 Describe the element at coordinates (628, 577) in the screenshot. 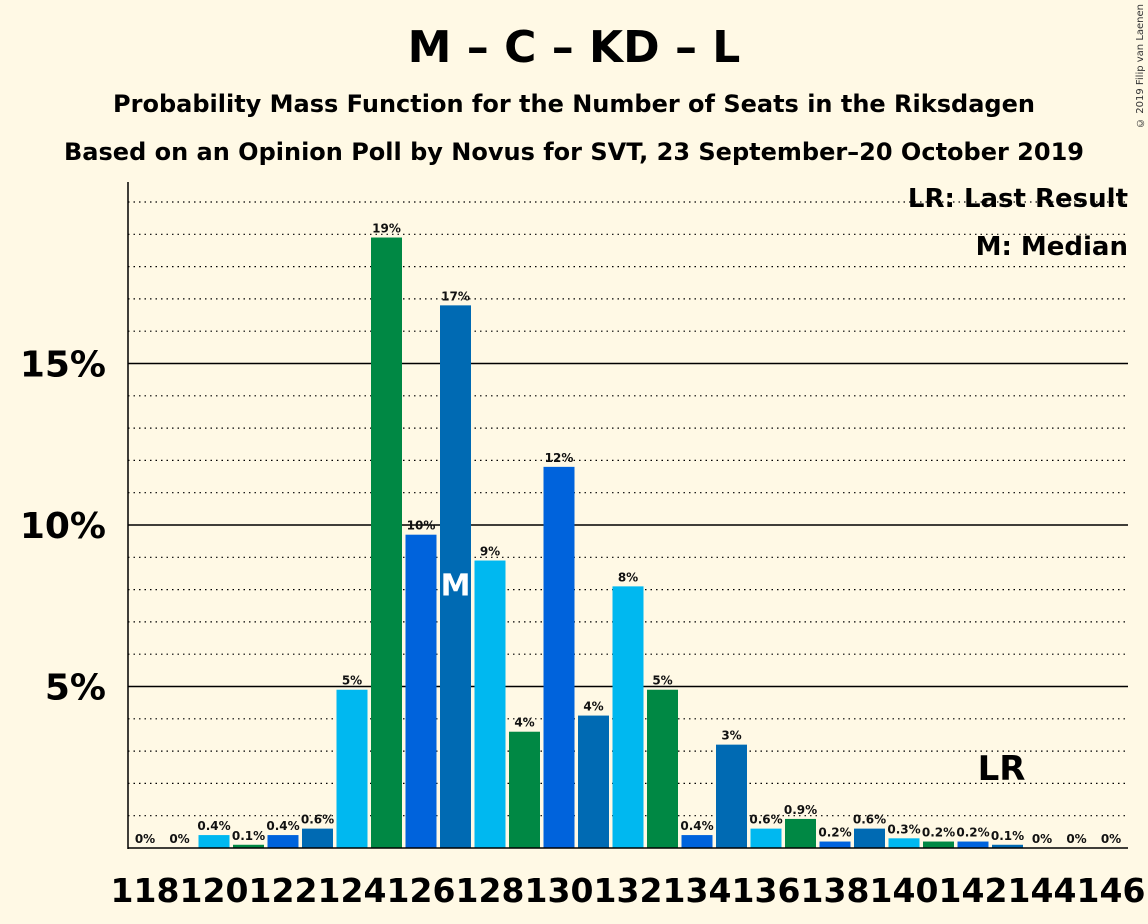

I see `data-label-132: 8%` at that location.